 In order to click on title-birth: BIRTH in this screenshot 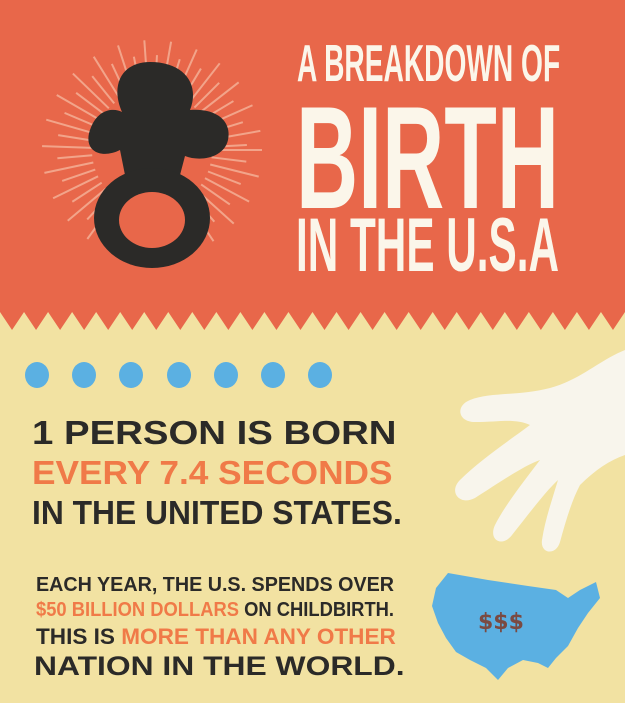, I will do `click(428, 157)`.